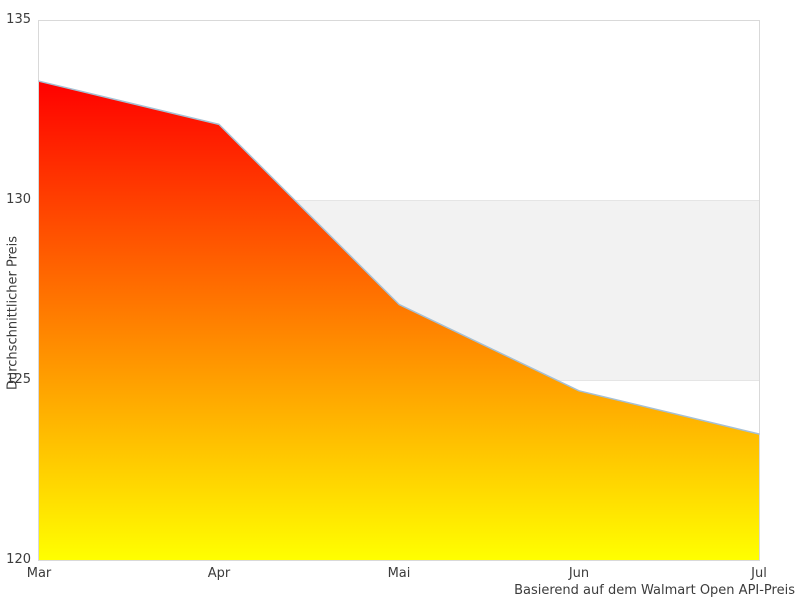 Image resolution: width=800 pixels, height=600 pixels. What do you see at coordinates (18, 19) in the screenshot?
I see `y-tick-label: 135` at bounding box center [18, 19].